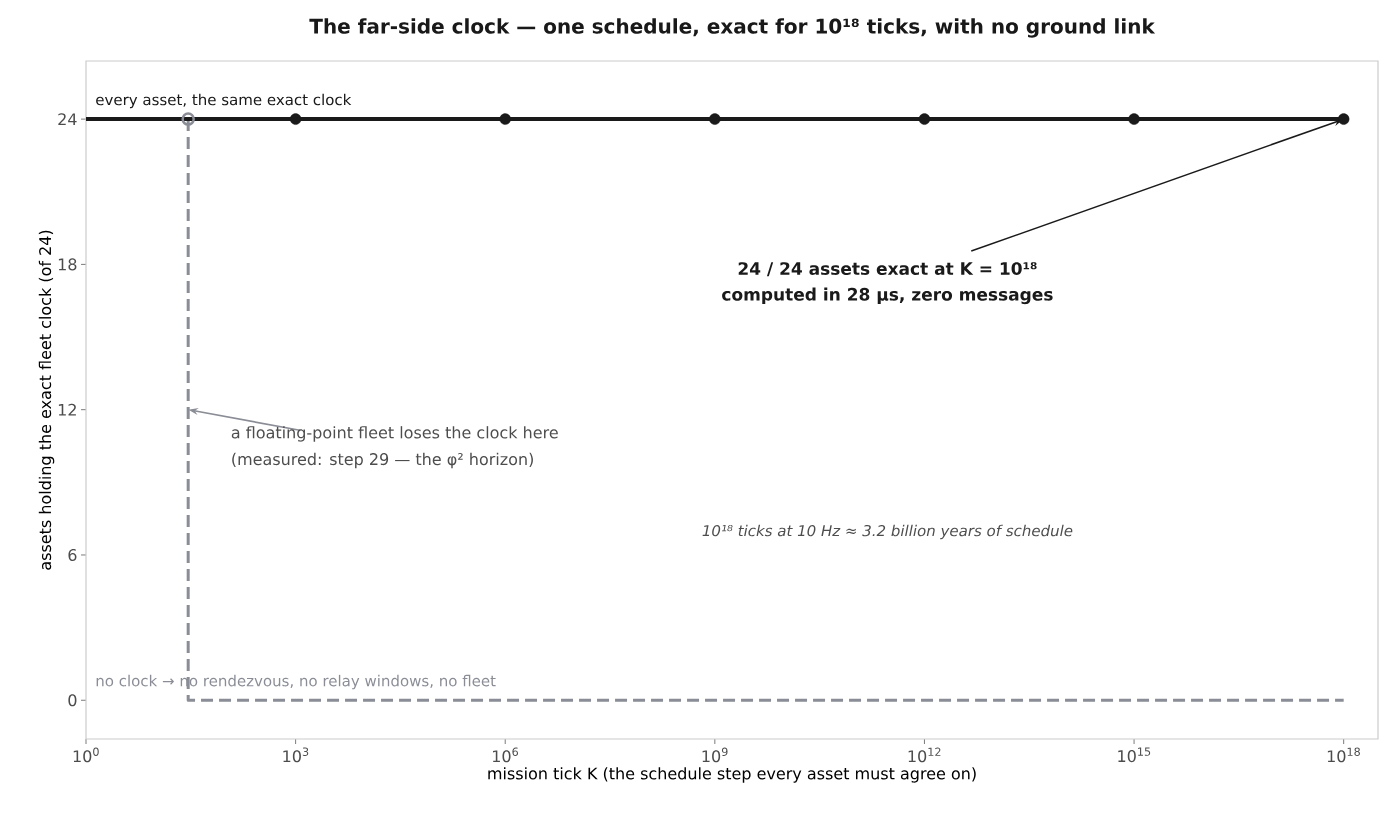 This screenshot has height=822, width=1392. Describe the element at coordinates (296, 755) in the screenshot. I see `x-tick-label: 10$^{3}$` at that location.